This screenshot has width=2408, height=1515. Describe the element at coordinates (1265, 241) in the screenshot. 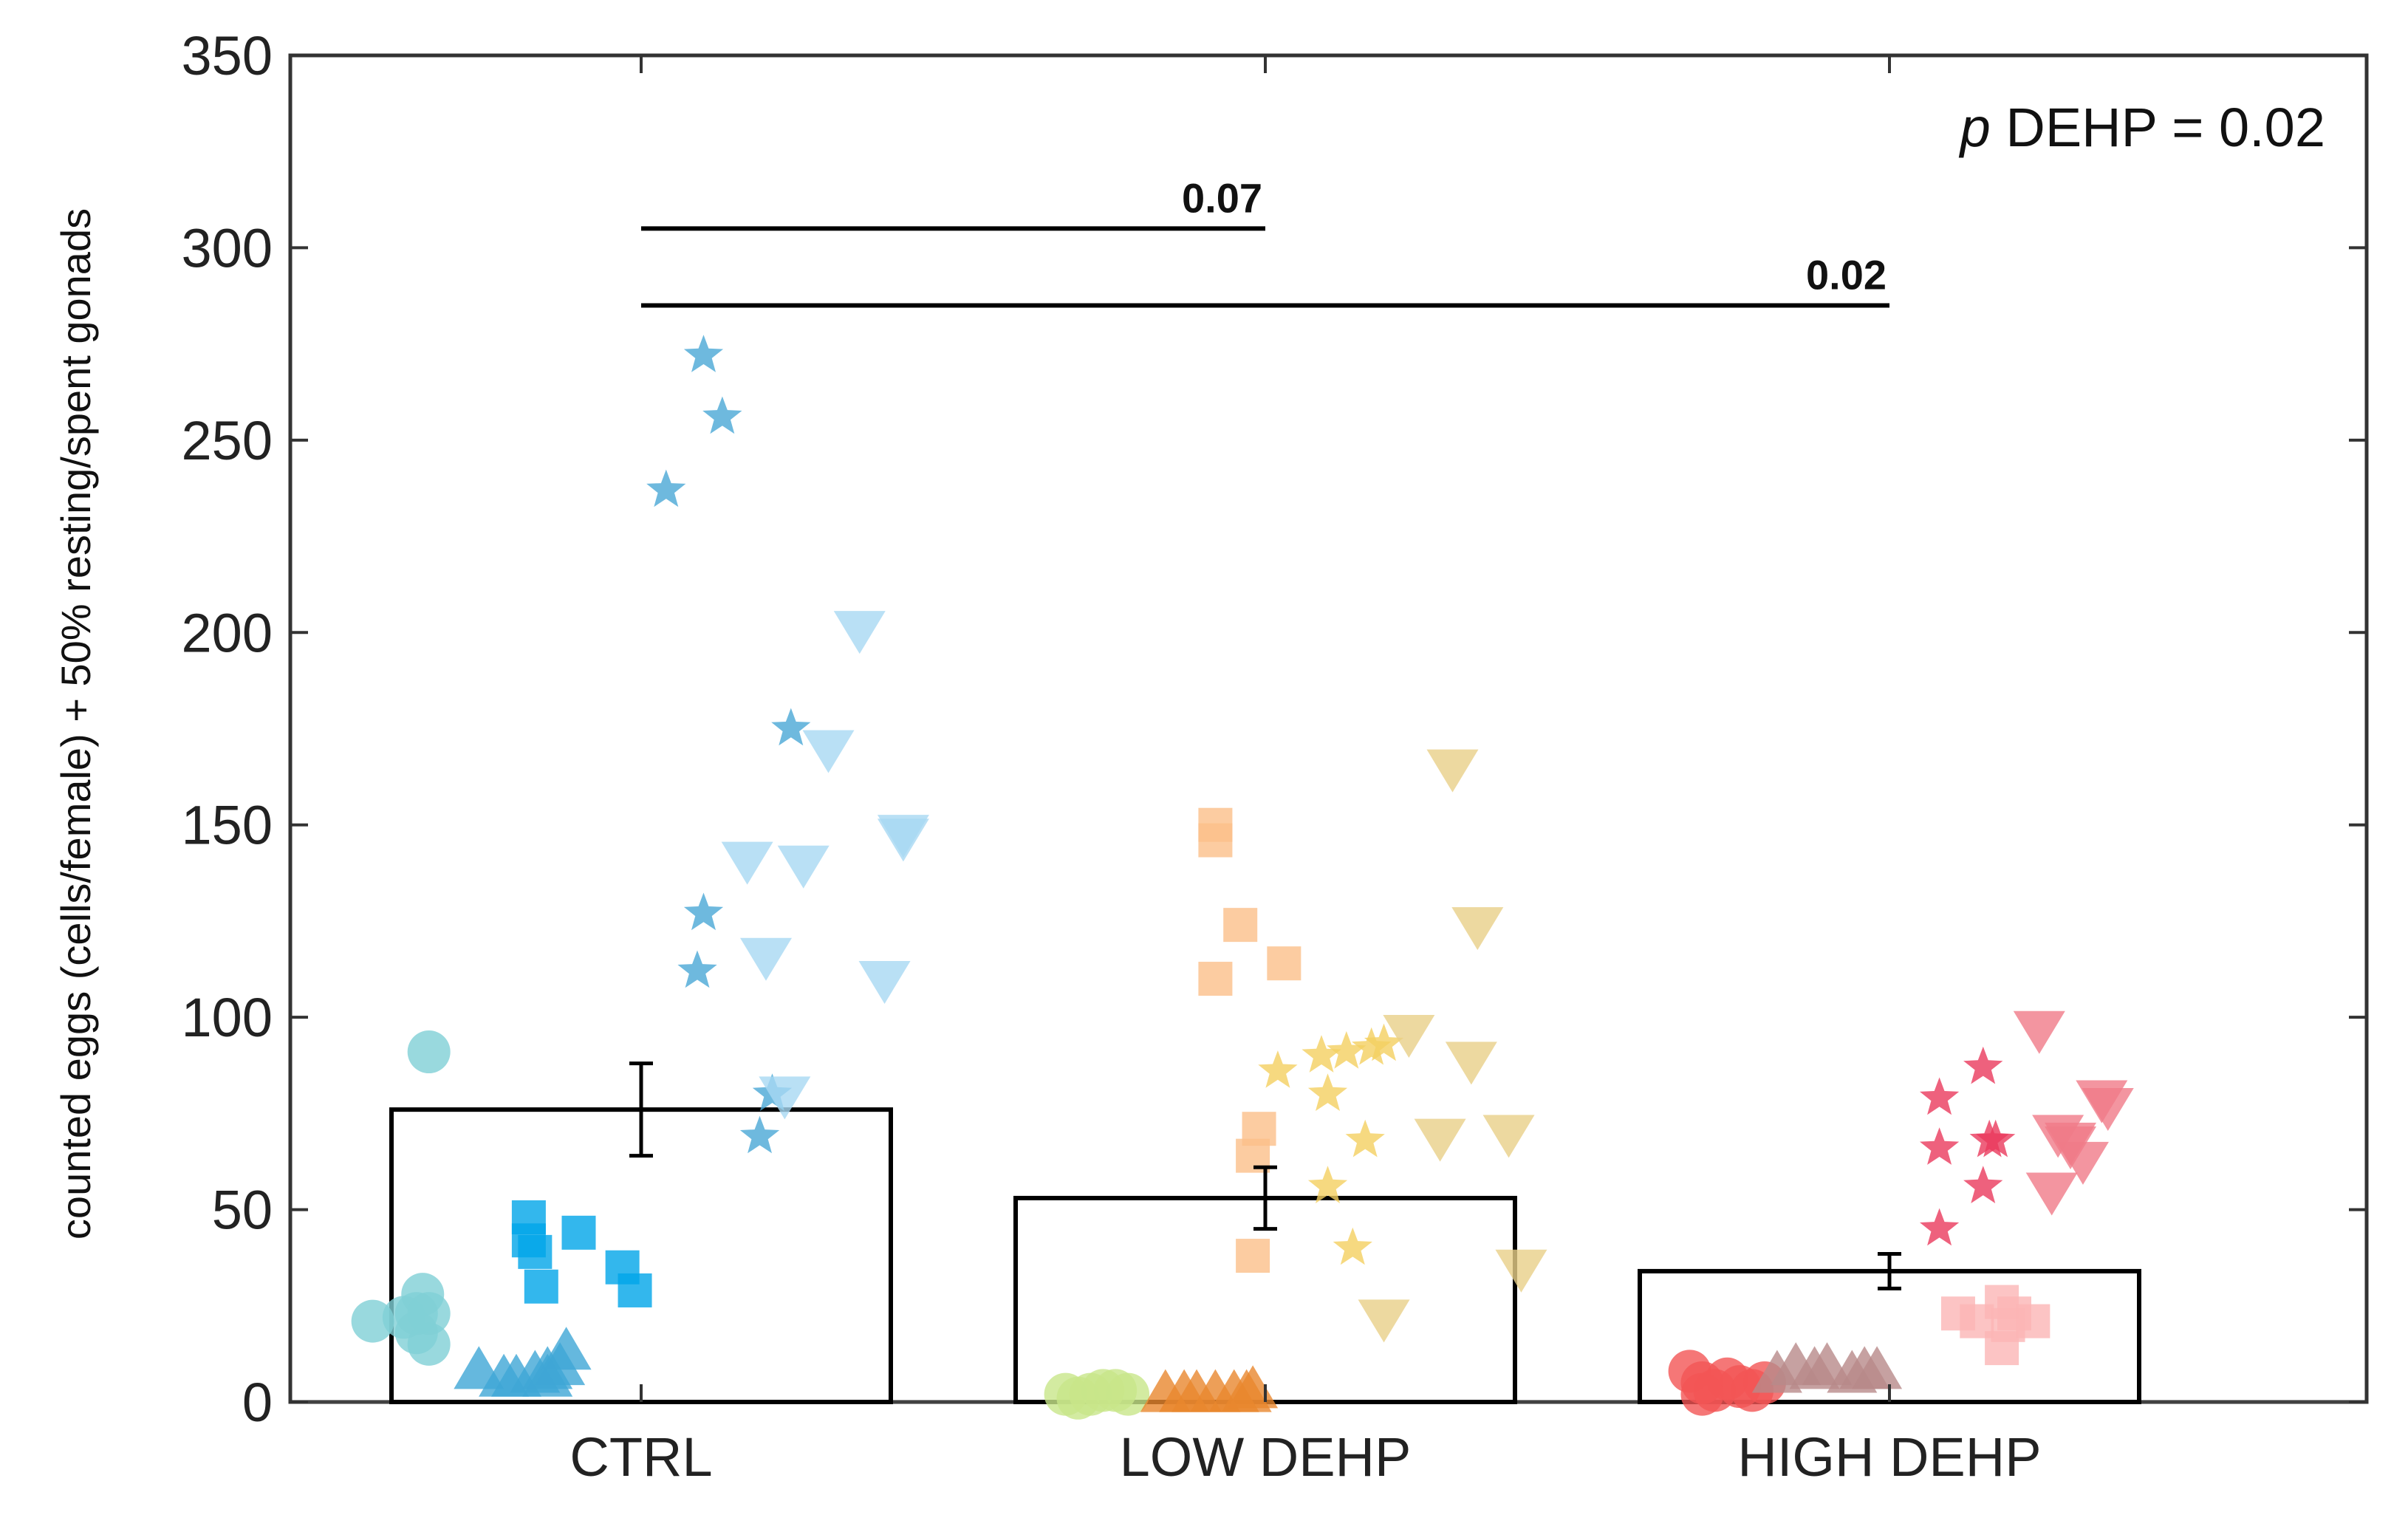

I see `significance-brackets: 0.07 0.02` at that location.